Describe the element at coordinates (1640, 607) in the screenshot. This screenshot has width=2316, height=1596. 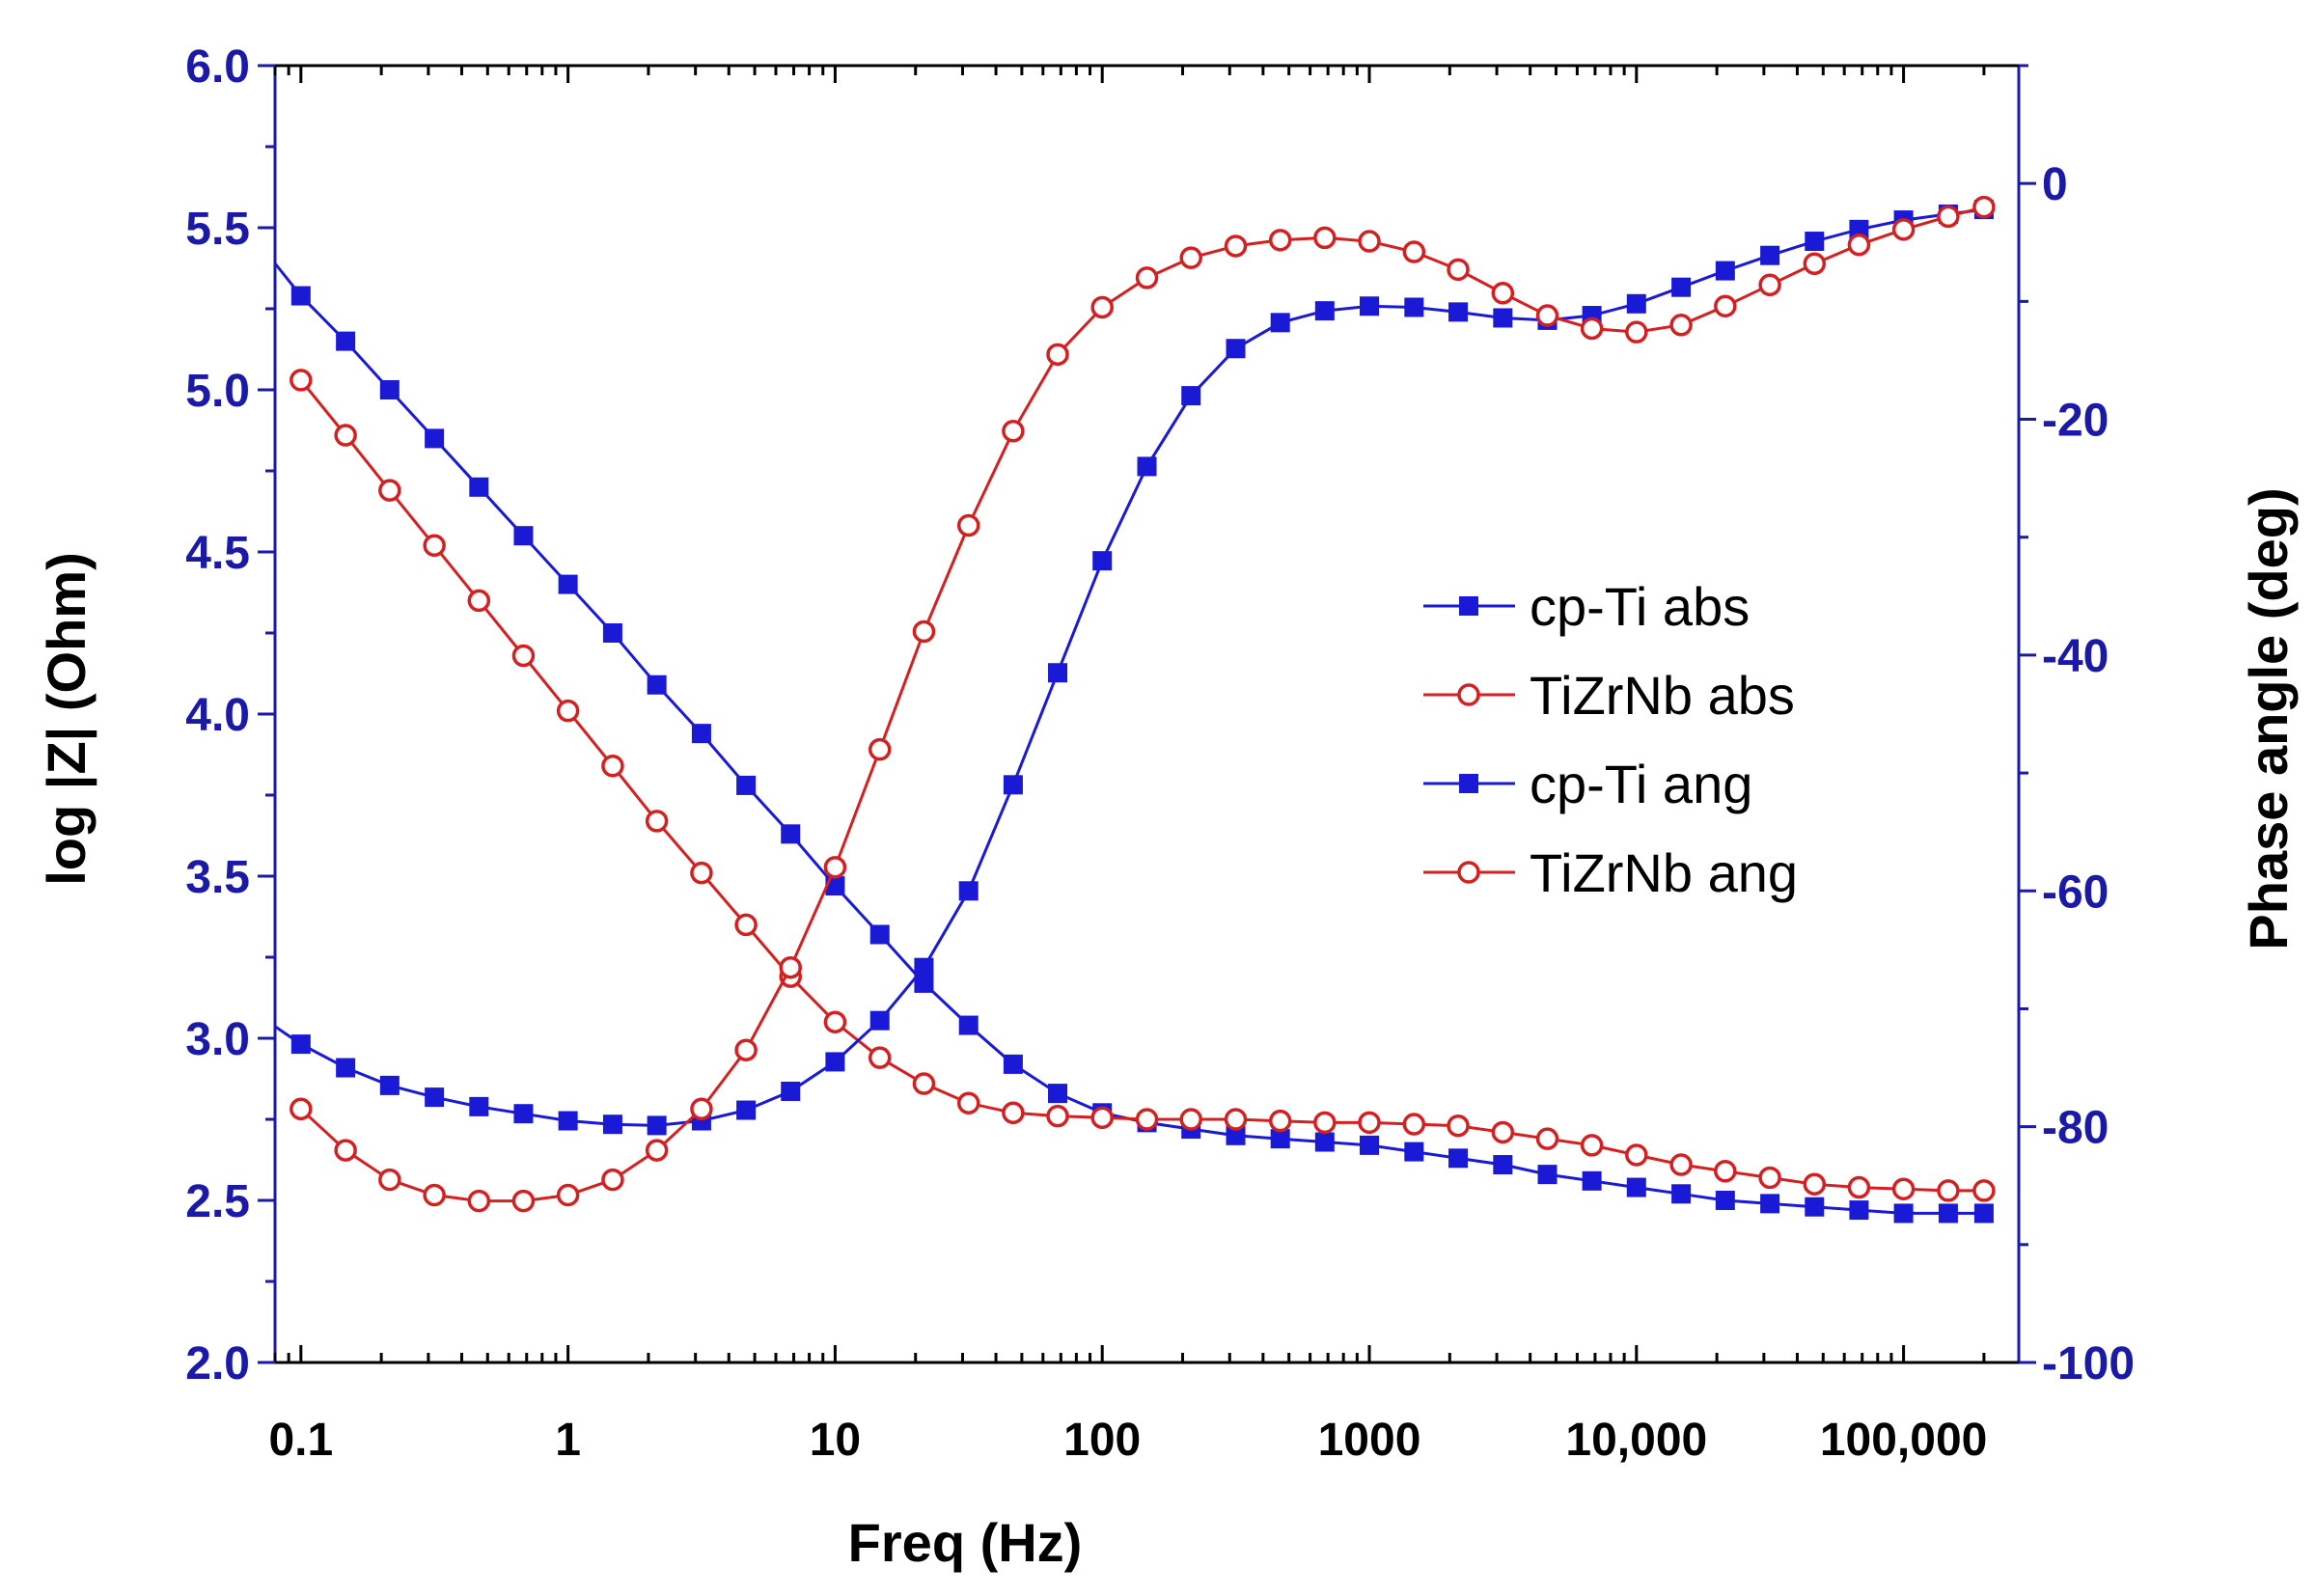
I see `legend-label: cp-Ti abs` at that location.